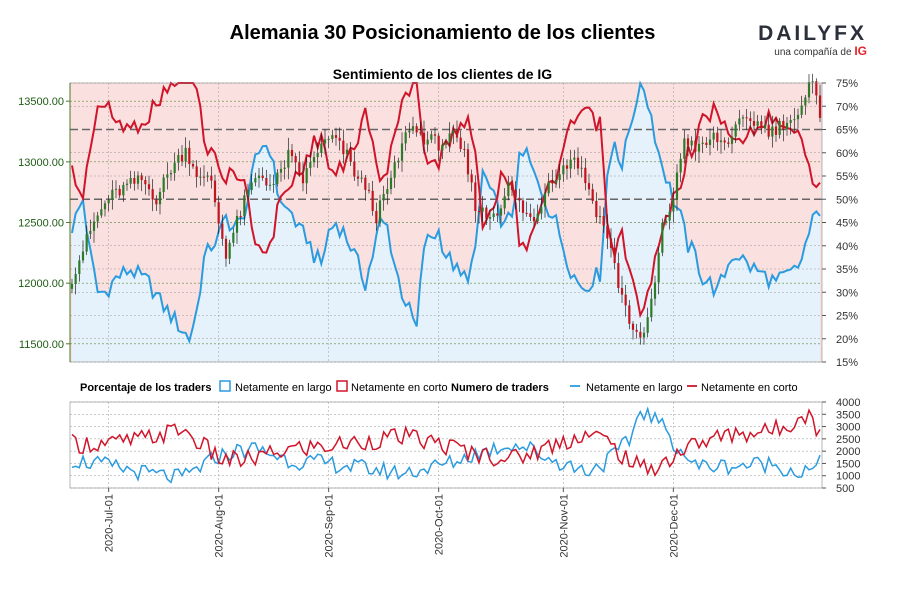 The image size is (900, 600). What do you see at coordinates (847, 84) in the screenshot?
I see `right-tick-label: 75%` at bounding box center [847, 84].